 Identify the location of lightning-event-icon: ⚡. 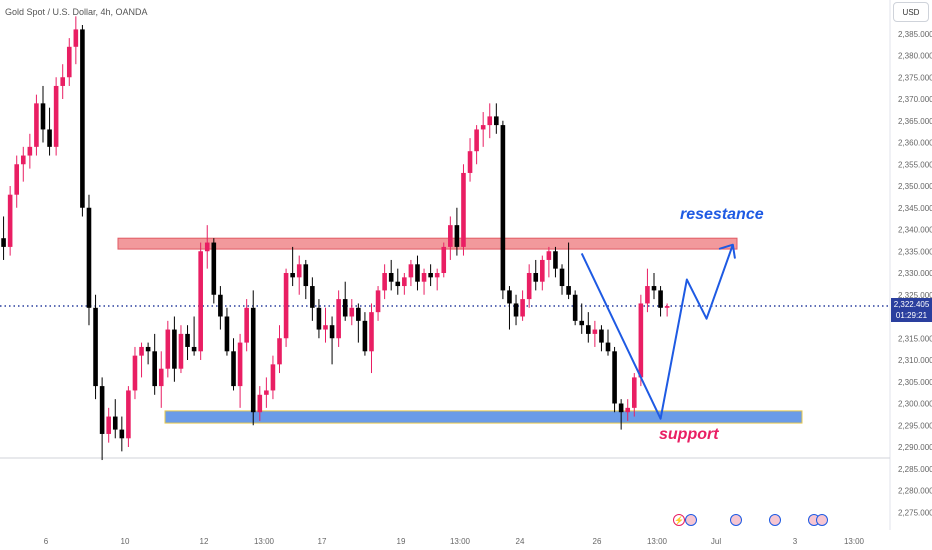
(679, 520).